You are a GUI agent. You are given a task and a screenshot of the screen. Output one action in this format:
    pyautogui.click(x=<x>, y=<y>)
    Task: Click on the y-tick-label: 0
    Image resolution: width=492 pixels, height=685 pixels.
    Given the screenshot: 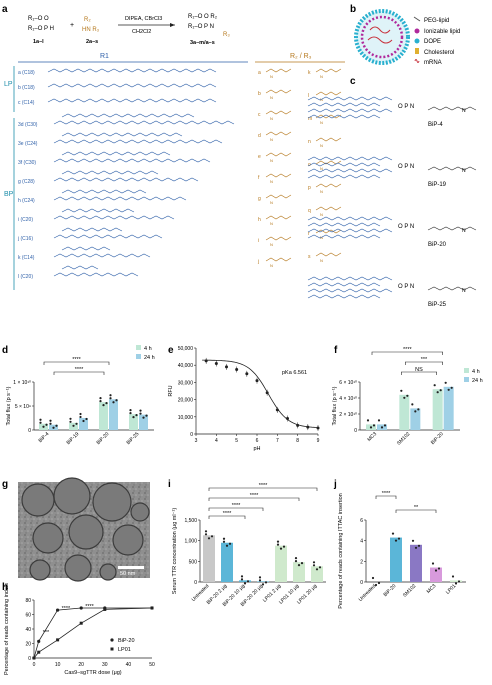 What is the action you would take?
    pyautogui.click(x=29, y=659)
    